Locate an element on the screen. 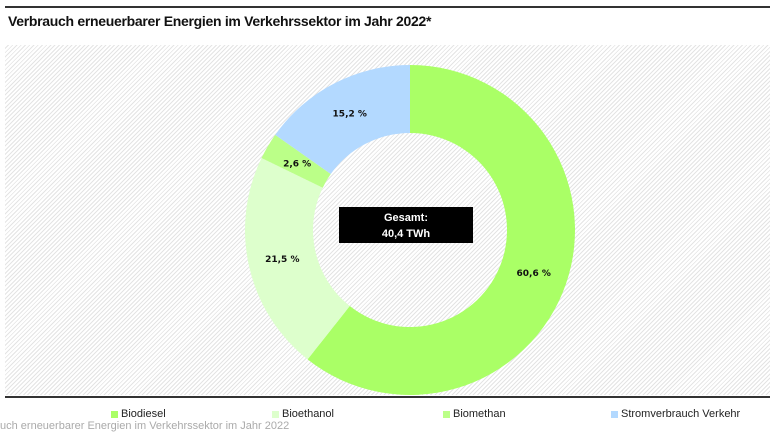  slice-stromverbrauch-verkehr is located at coordinates (342, 120).